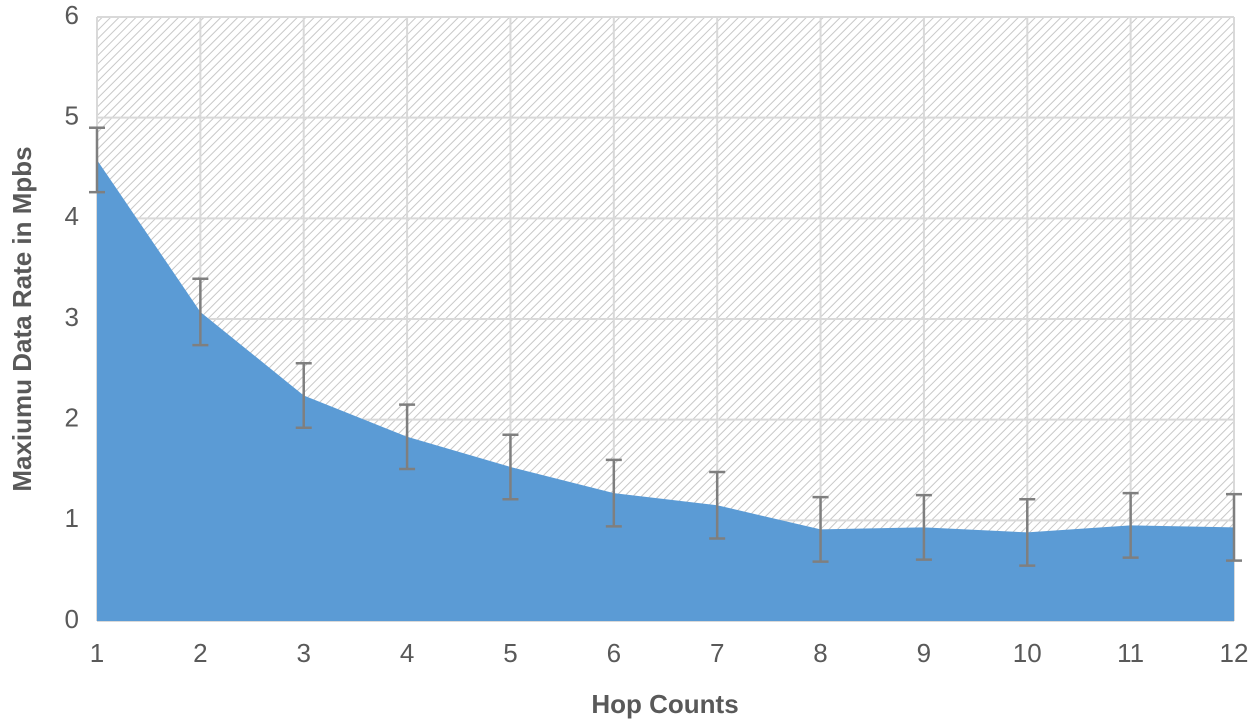 This screenshot has height=727, width=1255. Describe the element at coordinates (97, 653) in the screenshot. I see `x-tick-label: 1` at that location.